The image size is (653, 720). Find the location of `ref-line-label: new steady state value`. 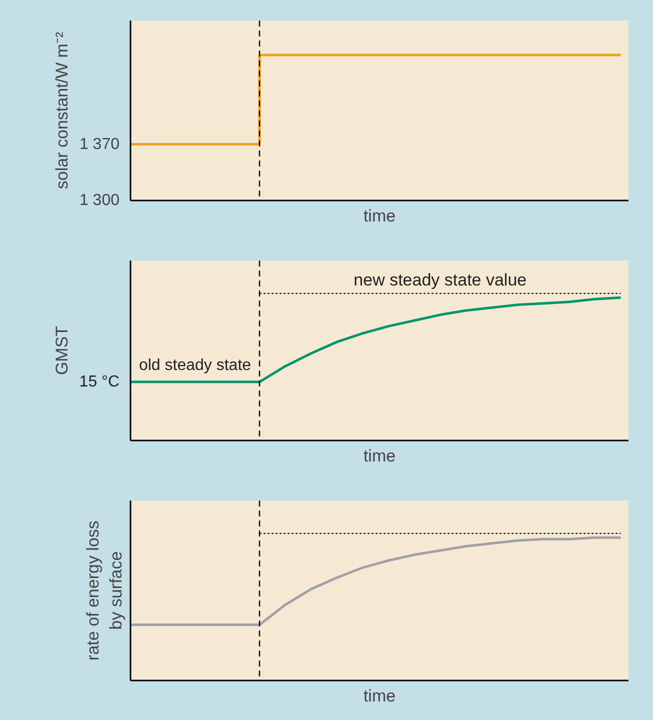

ref-line-label: new steady state value is located at coordinates (440, 280).